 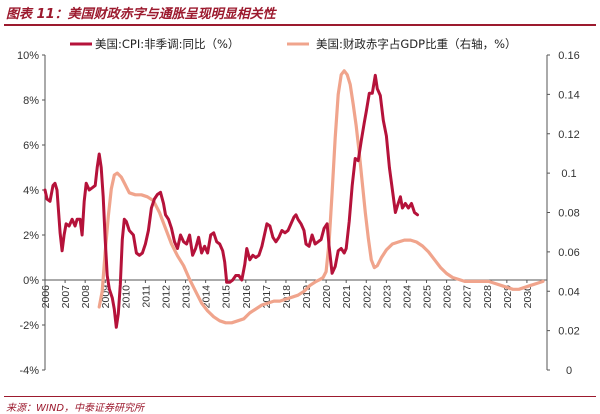 What do you see at coordinates (387, 297) in the screenshot?
I see `x-axis-tick-label: 2023` at bounding box center [387, 297].